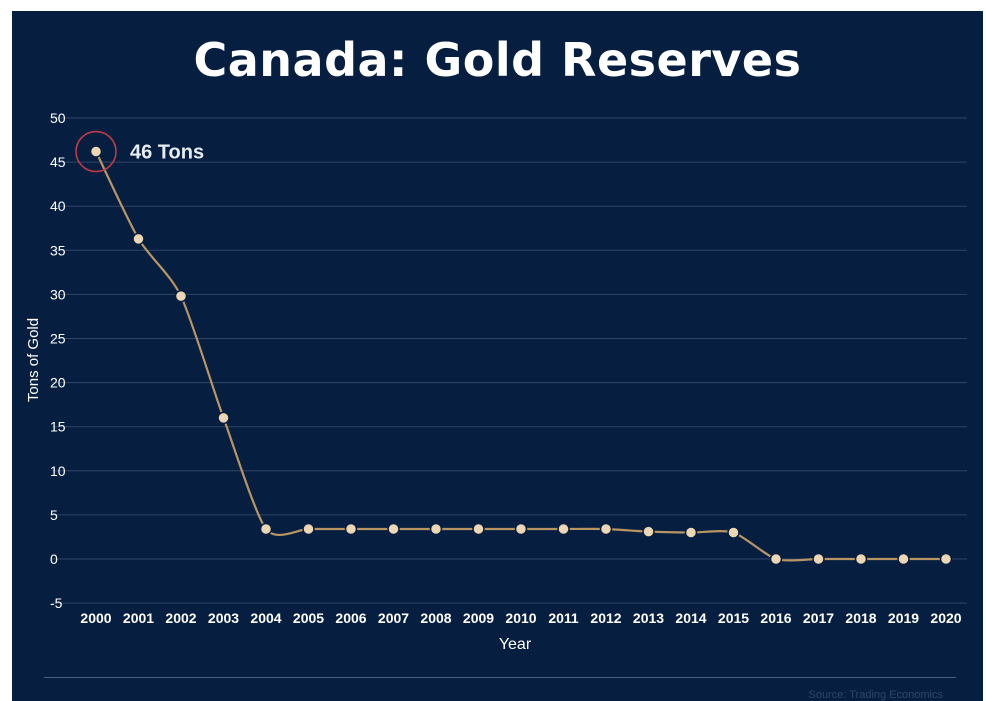 The width and height of the screenshot is (986, 701). Describe the element at coordinates (58, 162) in the screenshot. I see `y-tick-label: 45` at that location.